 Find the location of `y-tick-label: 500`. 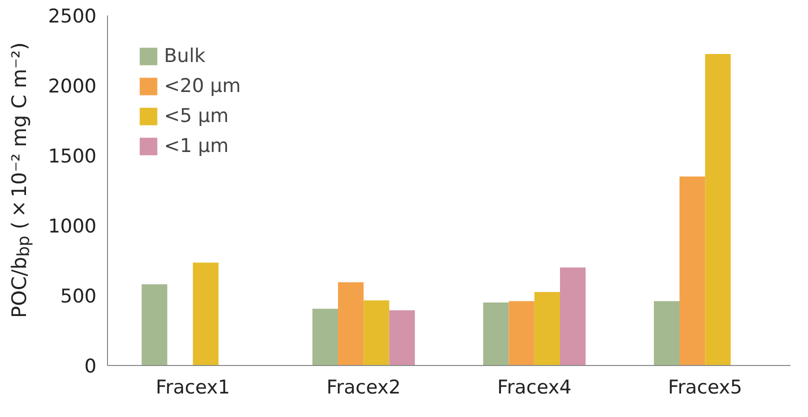

y-tick-label: 500 is located at coordinates (78, 297).